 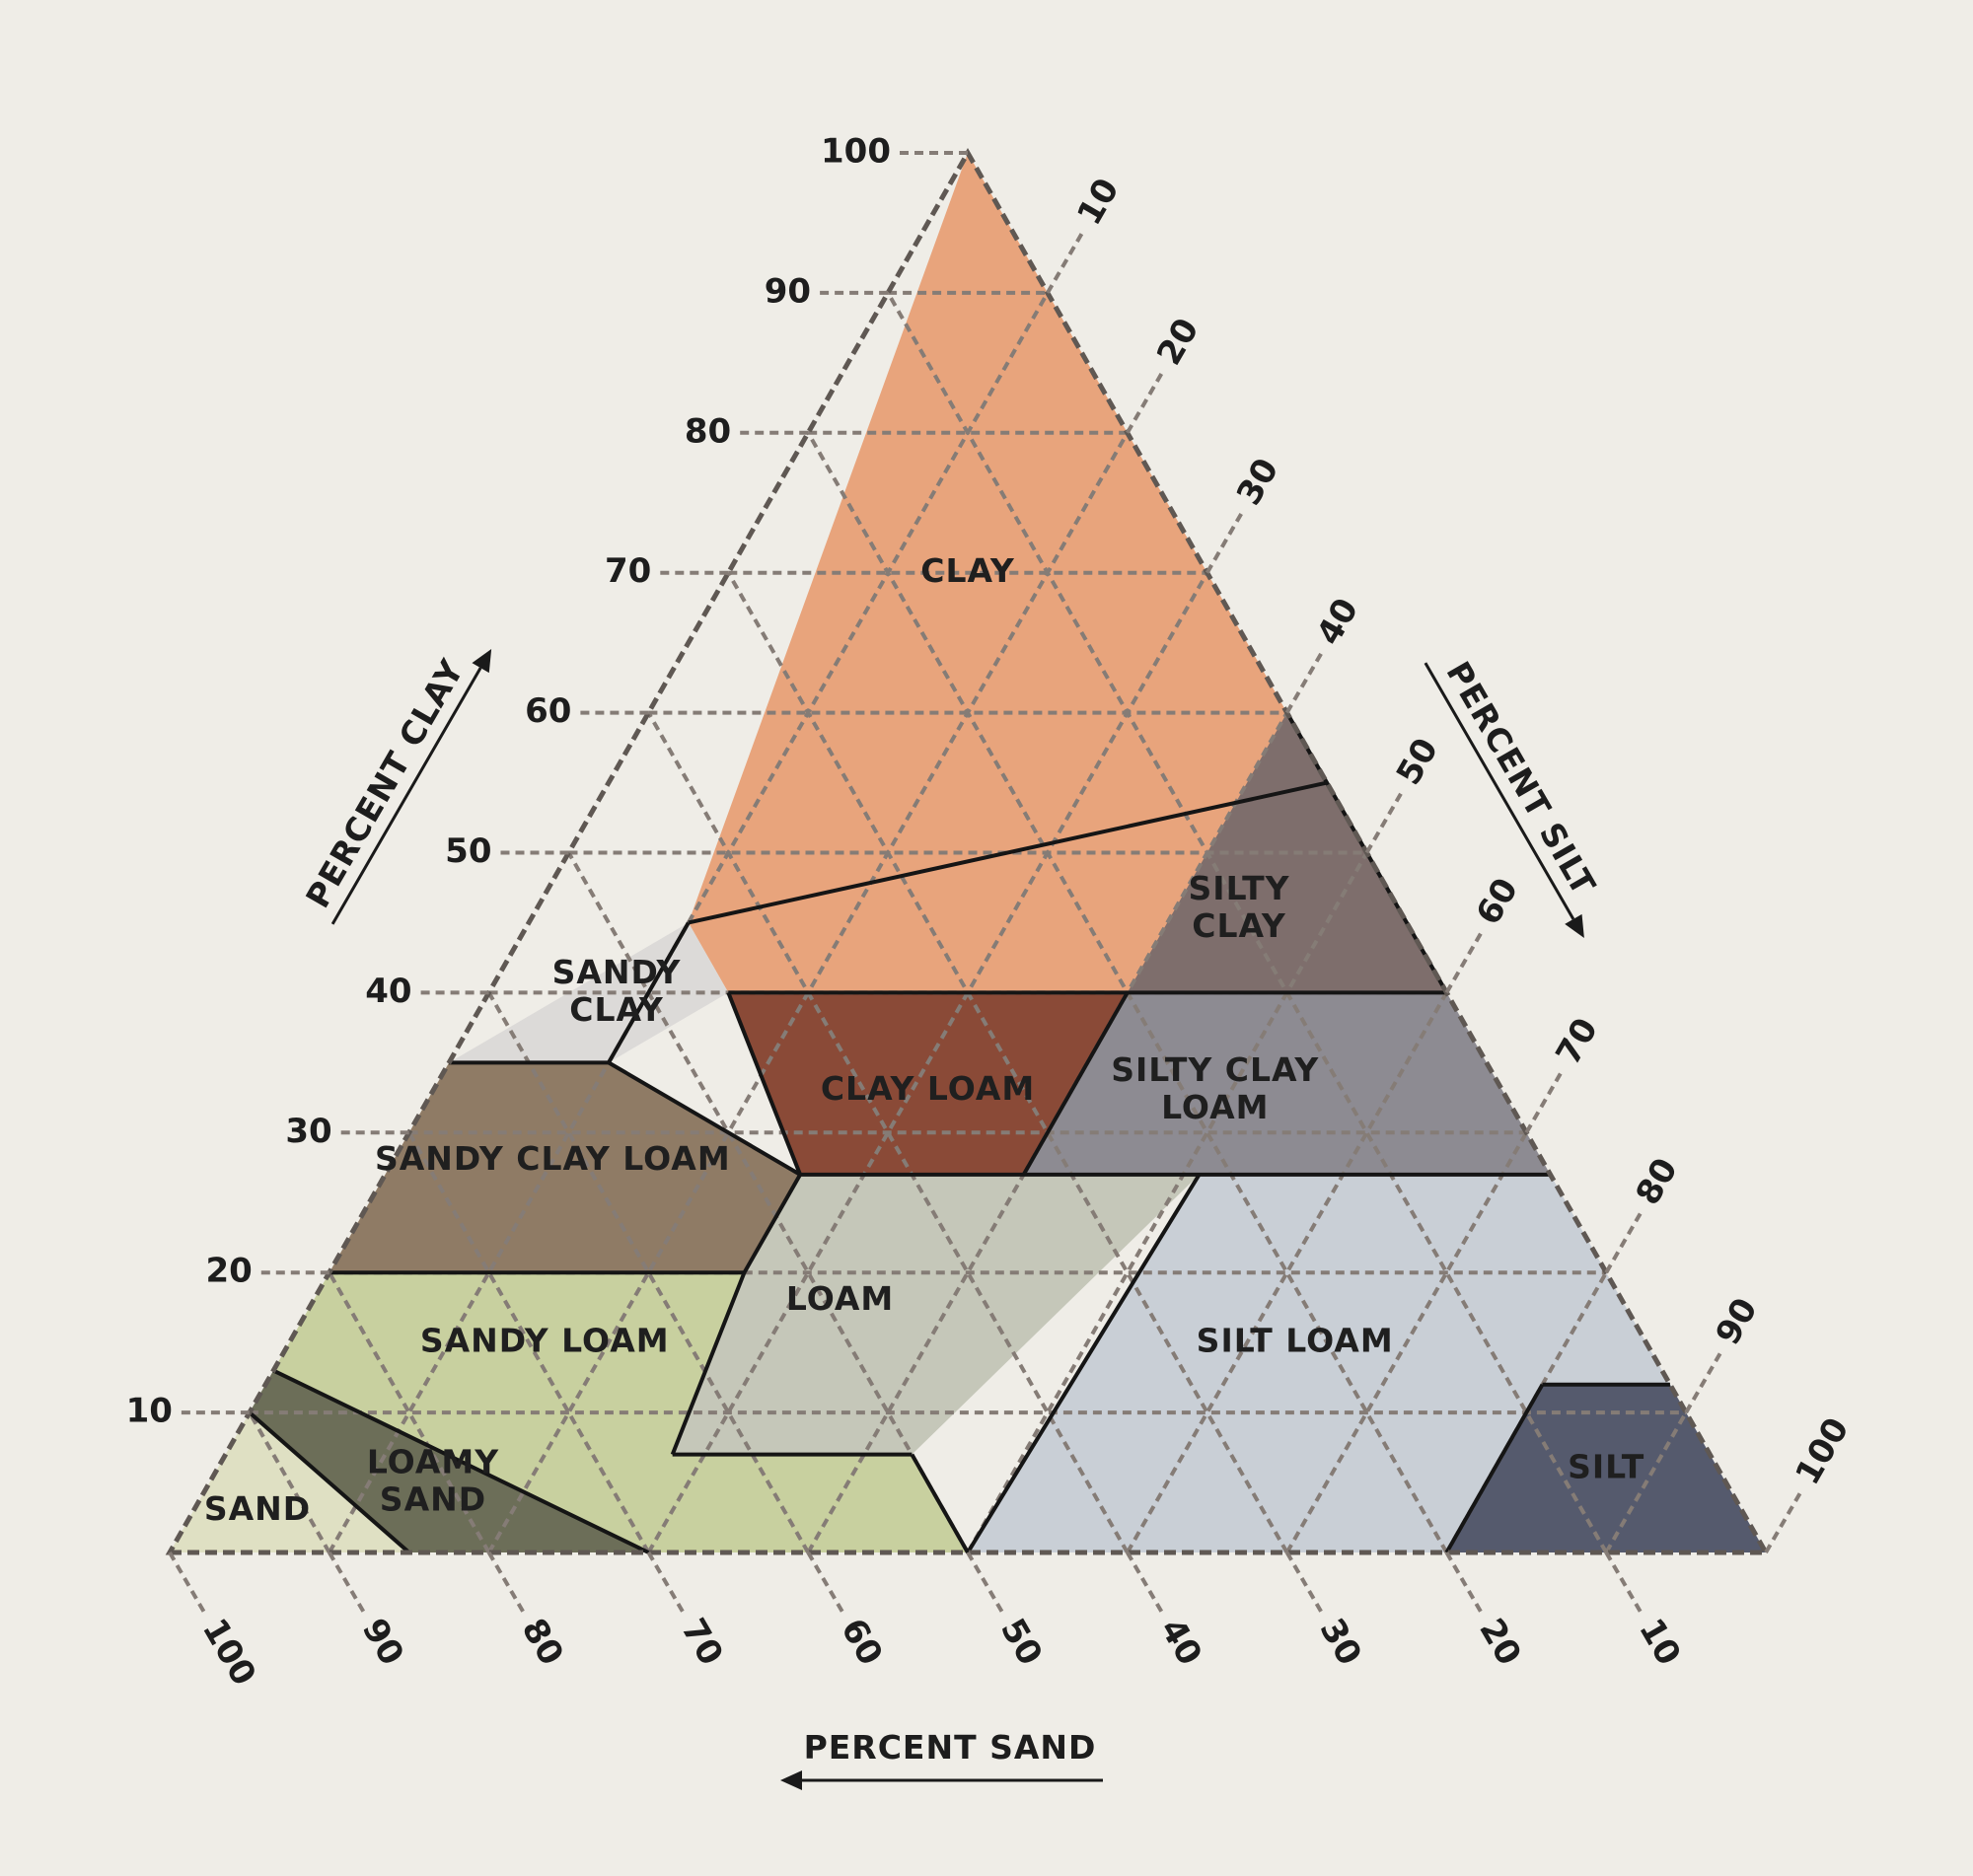 What do you see at coordinates (229, 1271) in the screenshot?
I see `clay-tick-label-2: 20` at bounding box center [229, 1271].